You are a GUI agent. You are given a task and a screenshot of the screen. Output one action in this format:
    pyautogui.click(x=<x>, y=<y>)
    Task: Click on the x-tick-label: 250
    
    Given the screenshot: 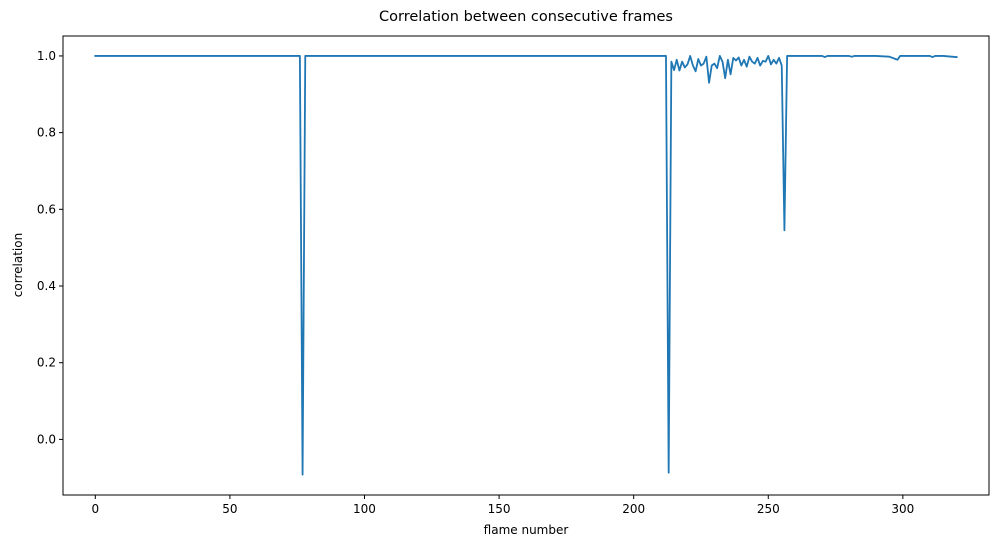 What is the action you would take?
    pyautogui.click(x=768, y=509)
    